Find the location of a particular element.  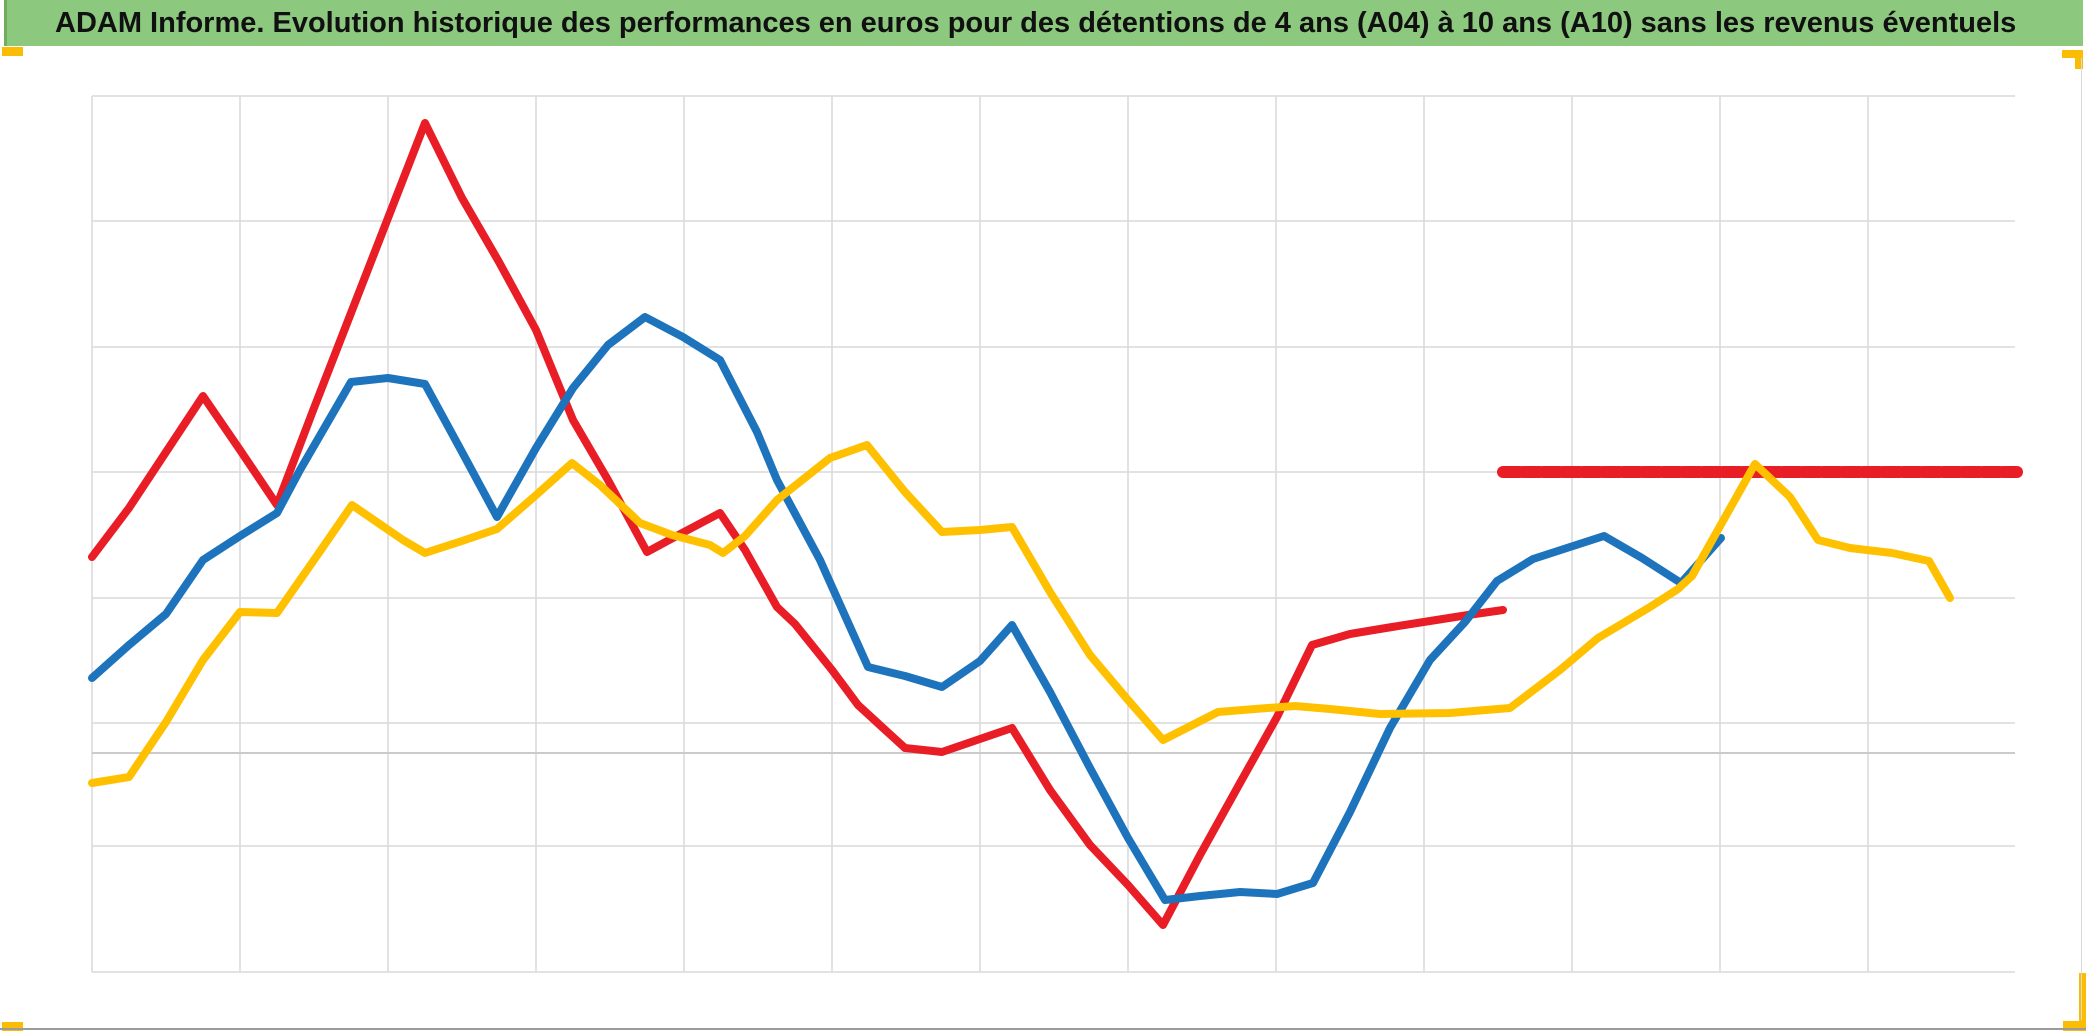

selection-mark-bottom-right-horizontal is located at coordinates (2074, 1026).